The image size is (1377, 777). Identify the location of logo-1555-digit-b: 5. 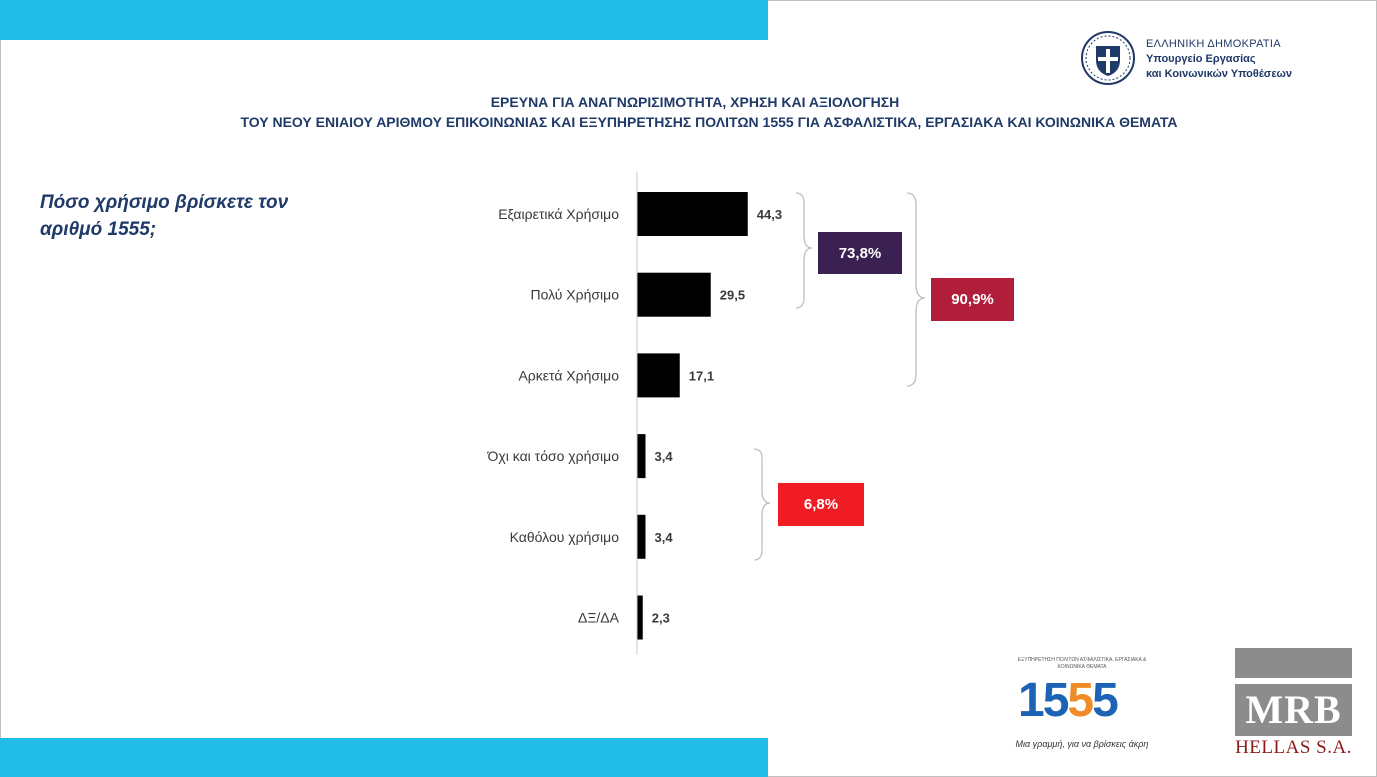
(1080, 700).